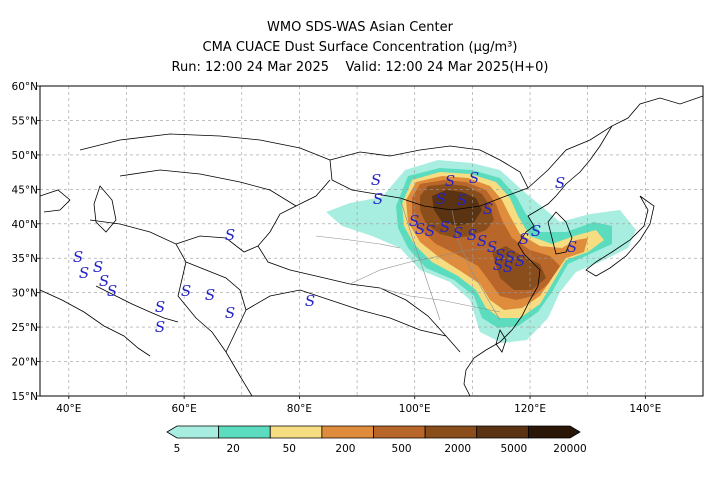 The image size is (720, 480). I want to click on coastline-india, so click(215, 345).